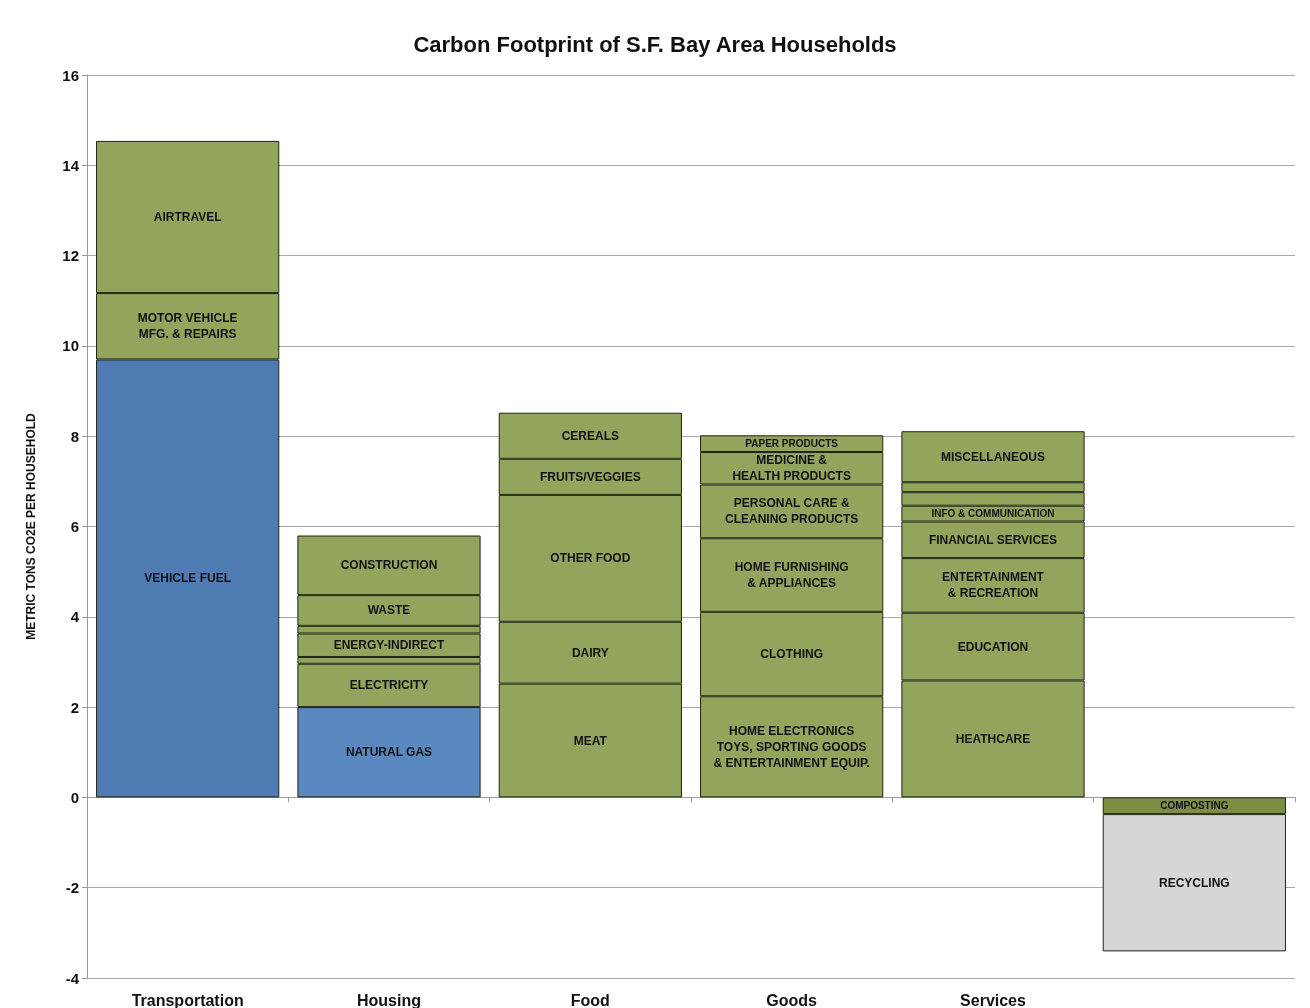  What do you see at coordinates (655, 44) in the screenshot?
I see `chart-title: Carbon Footprint of S.F. Bay Area Households` at bounding box center [655, 44].